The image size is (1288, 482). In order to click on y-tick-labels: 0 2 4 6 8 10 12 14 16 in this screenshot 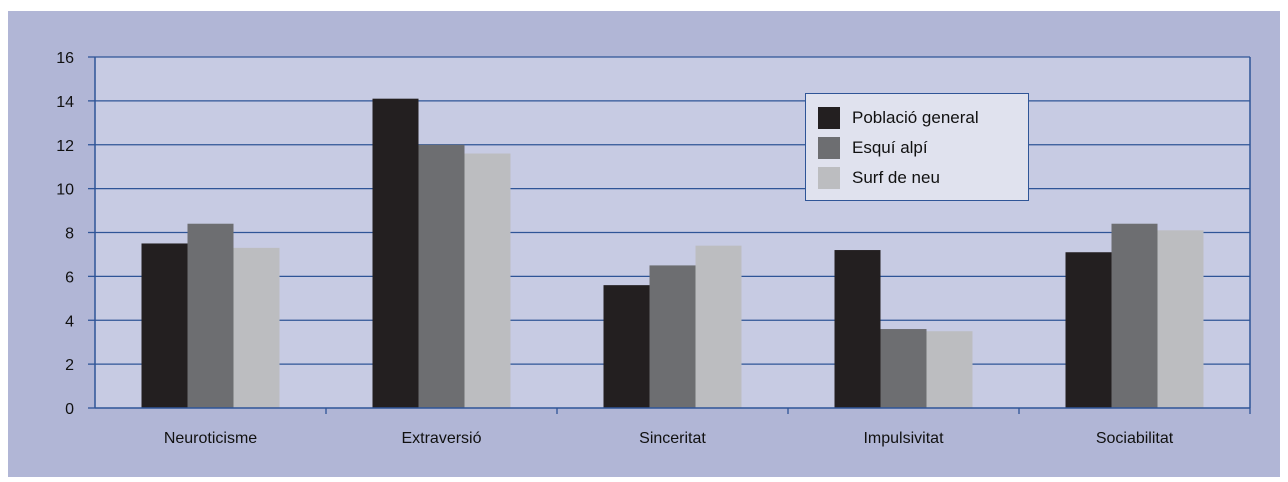, I will do `click(65, 234)`.